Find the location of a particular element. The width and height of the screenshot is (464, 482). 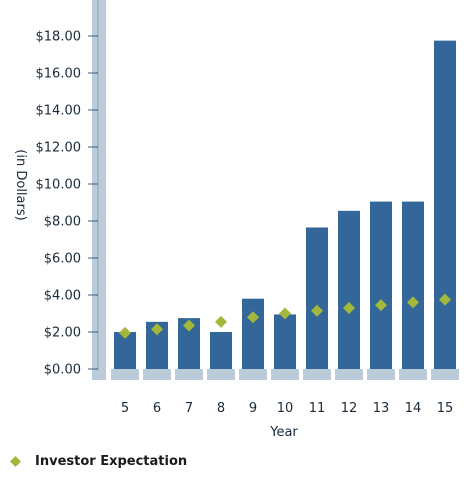

x-tick-label: 15 is located at coordinates (445, 408).